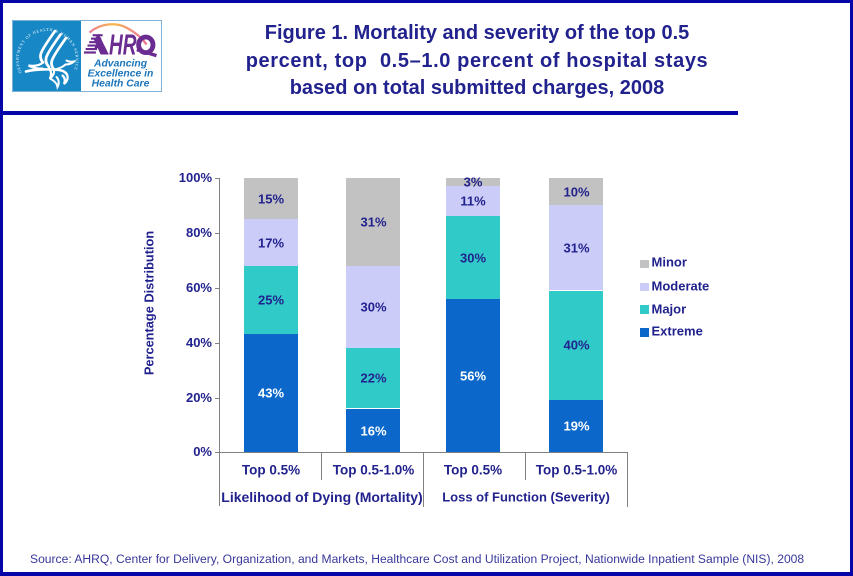 The image size is (853, 576). Describe the element at coordinates (123, 46) in the screenshot. I see `svg-text: HR` at that location.